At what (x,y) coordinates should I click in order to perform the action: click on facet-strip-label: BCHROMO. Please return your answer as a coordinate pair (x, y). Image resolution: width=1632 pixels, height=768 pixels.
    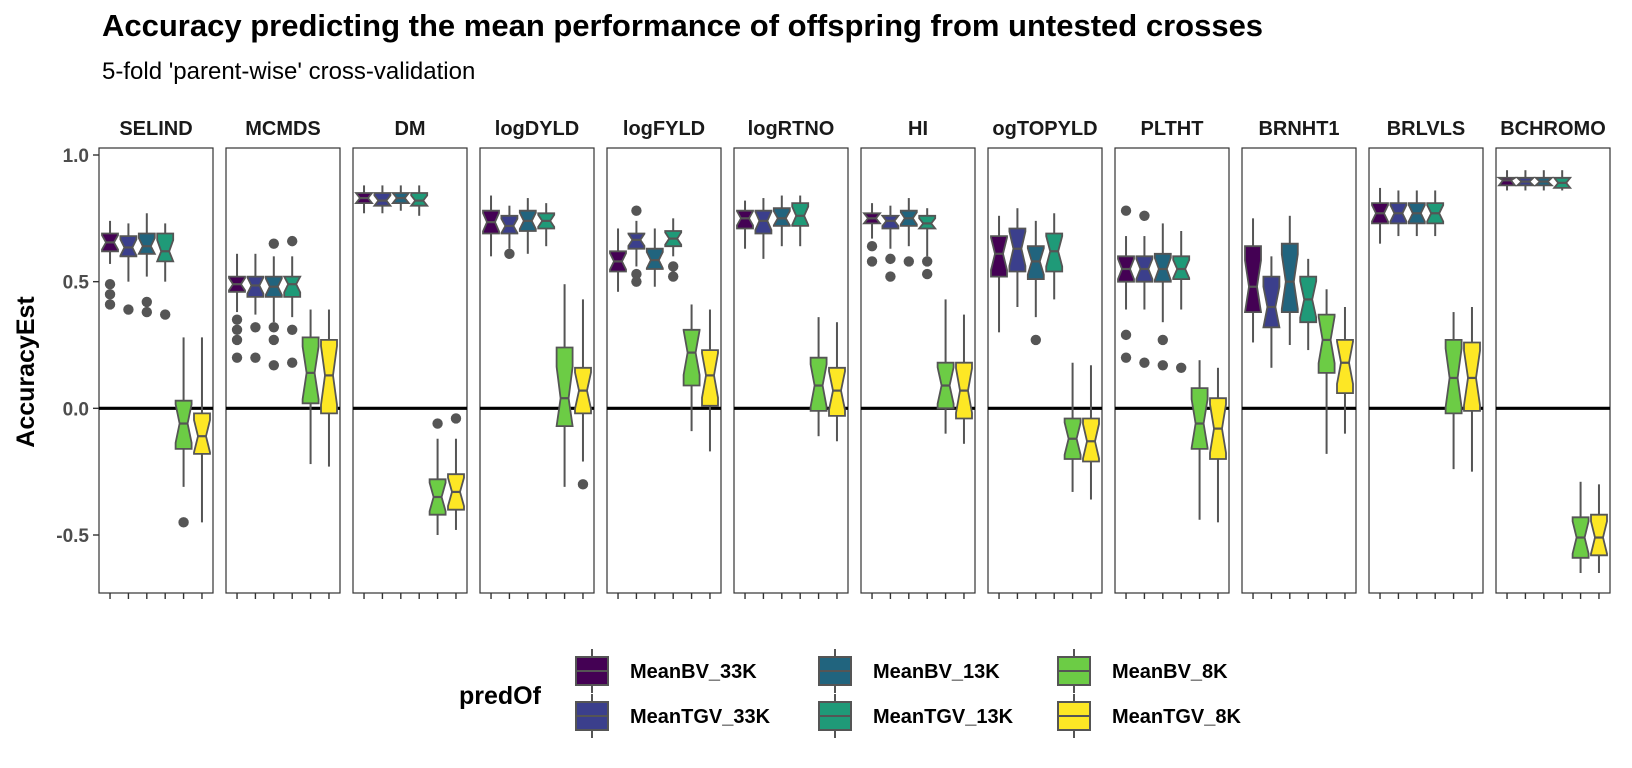
    Looking at the image, I should click on (1553, 129).